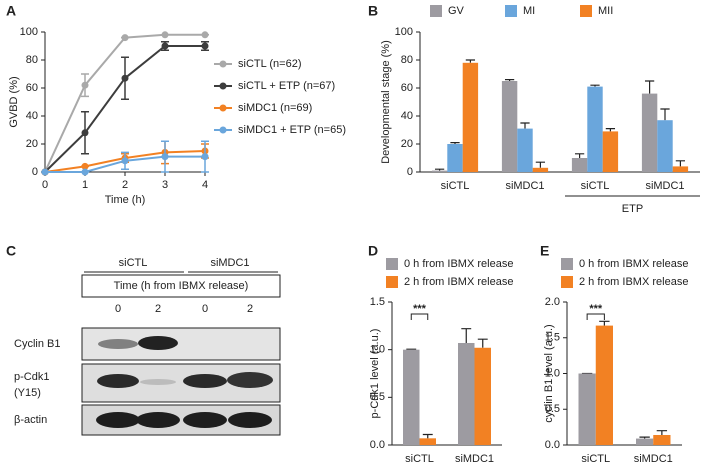 This screenshot has width=709, height=475. I want to click on y-tick-label: 80, so click(32, 60).